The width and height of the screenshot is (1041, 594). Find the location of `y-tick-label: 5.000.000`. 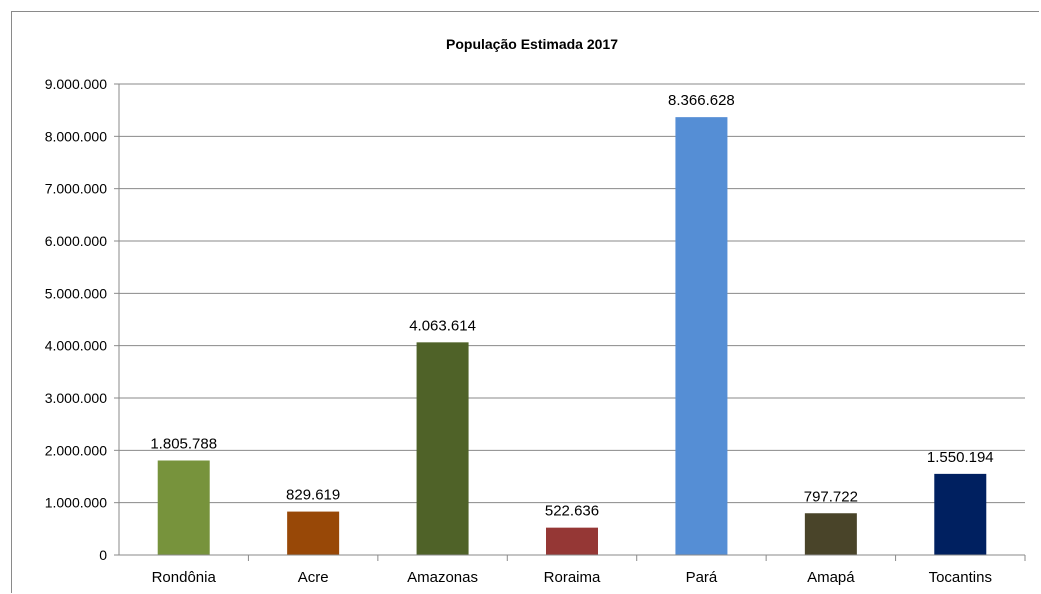

y-tick-label: 5.000.000 is located at coordinates (76, 293).